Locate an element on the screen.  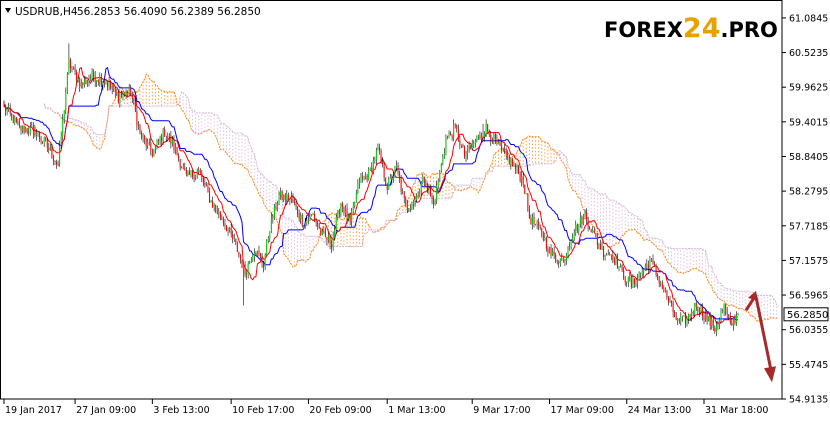
logo-text-forex: FOREX24.PRO is located at coordinates (691, 28).